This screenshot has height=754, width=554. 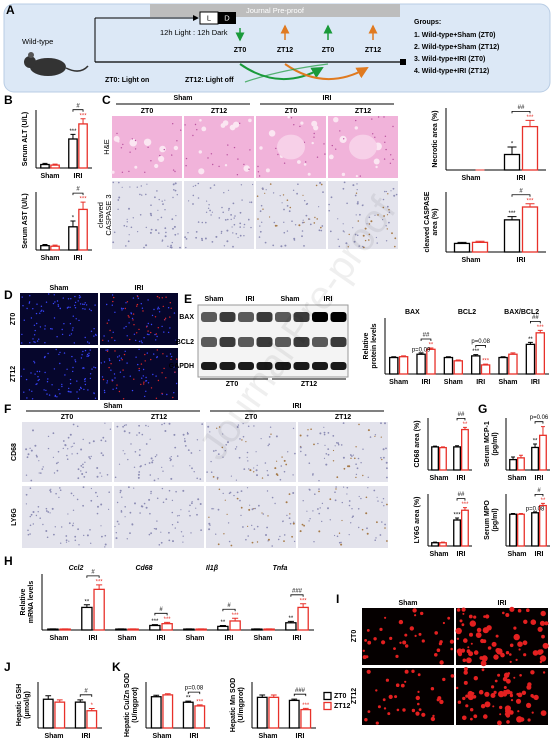 What do you see at coordinates (487, 520) in the screenshot?
I see `y-axis-label: Serum MPO` at bounding box center [487, 520].